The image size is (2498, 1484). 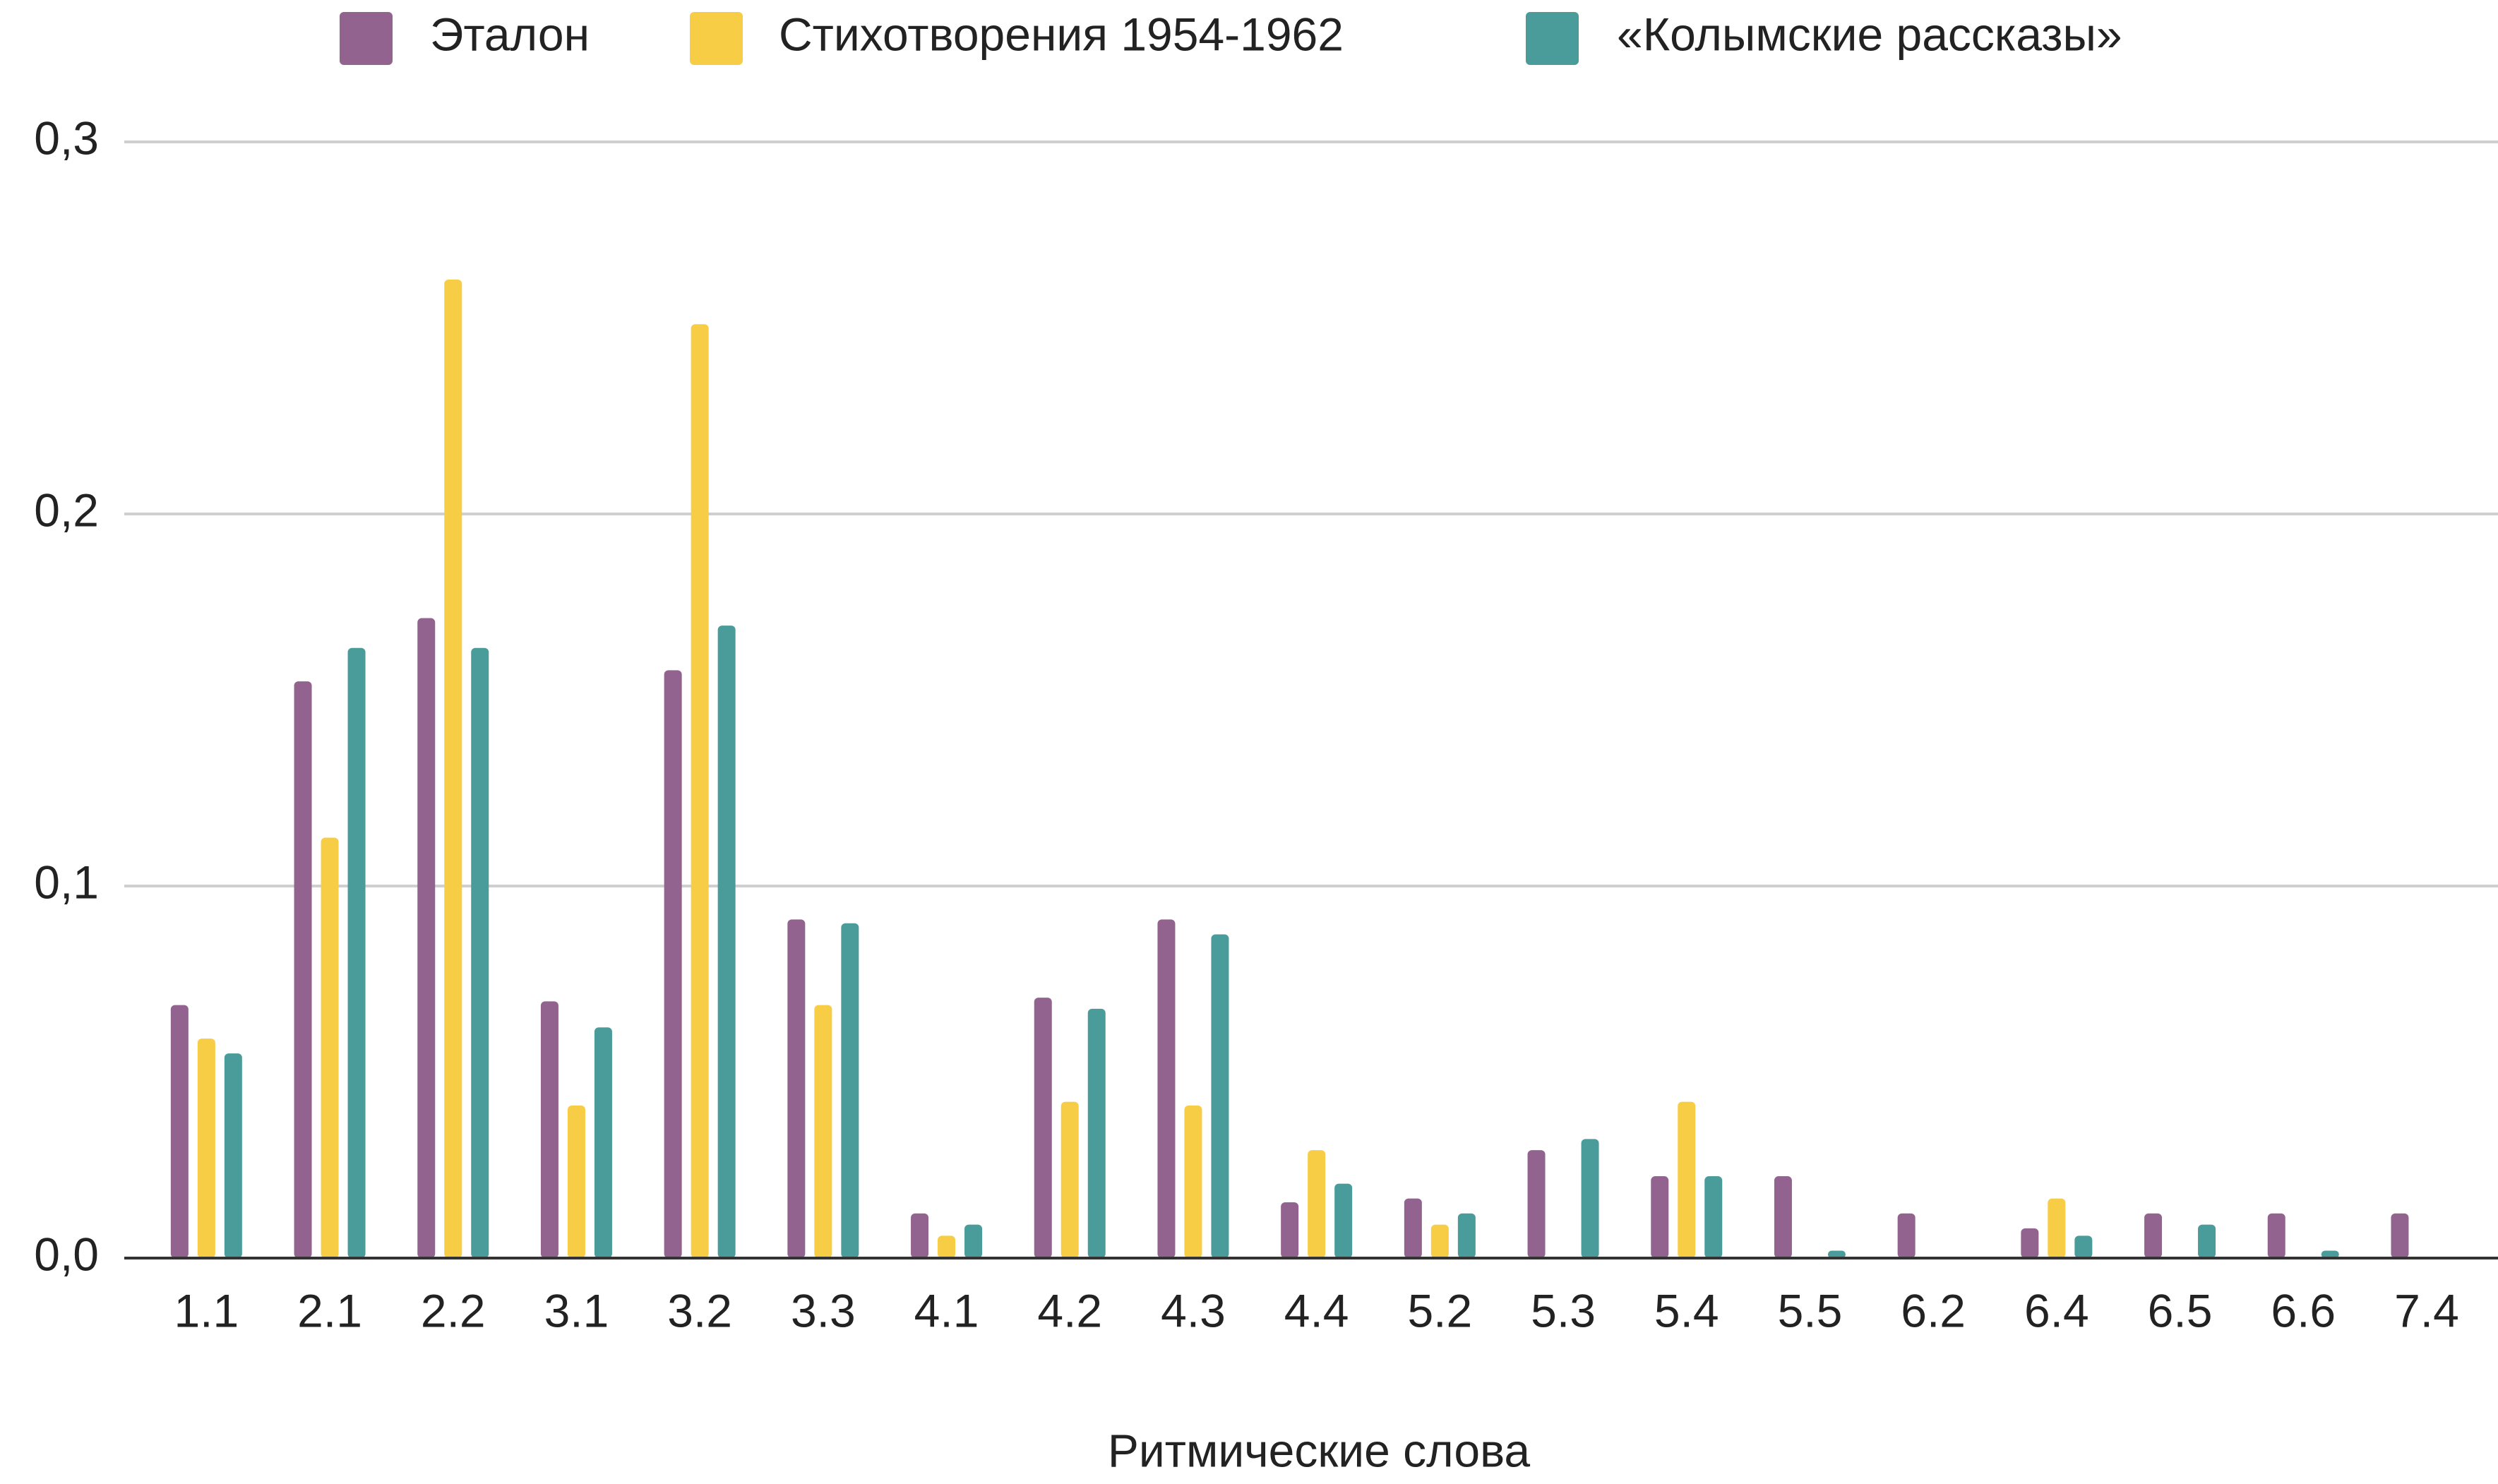 I want to click on x-tick-label: 2.1, so click(x=329, y=1310).